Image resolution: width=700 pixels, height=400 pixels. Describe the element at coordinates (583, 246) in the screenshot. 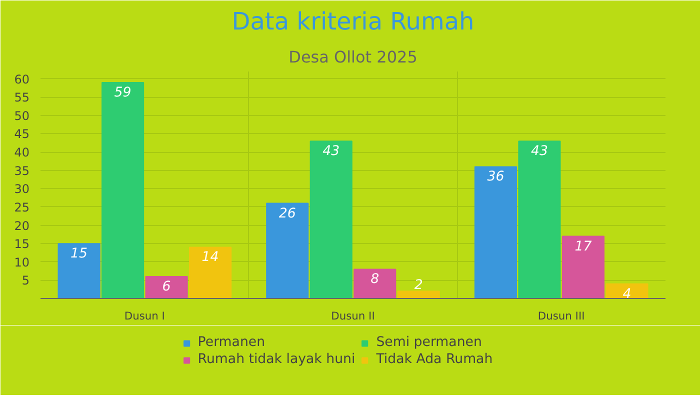

I see `data-label: 17` at that location.